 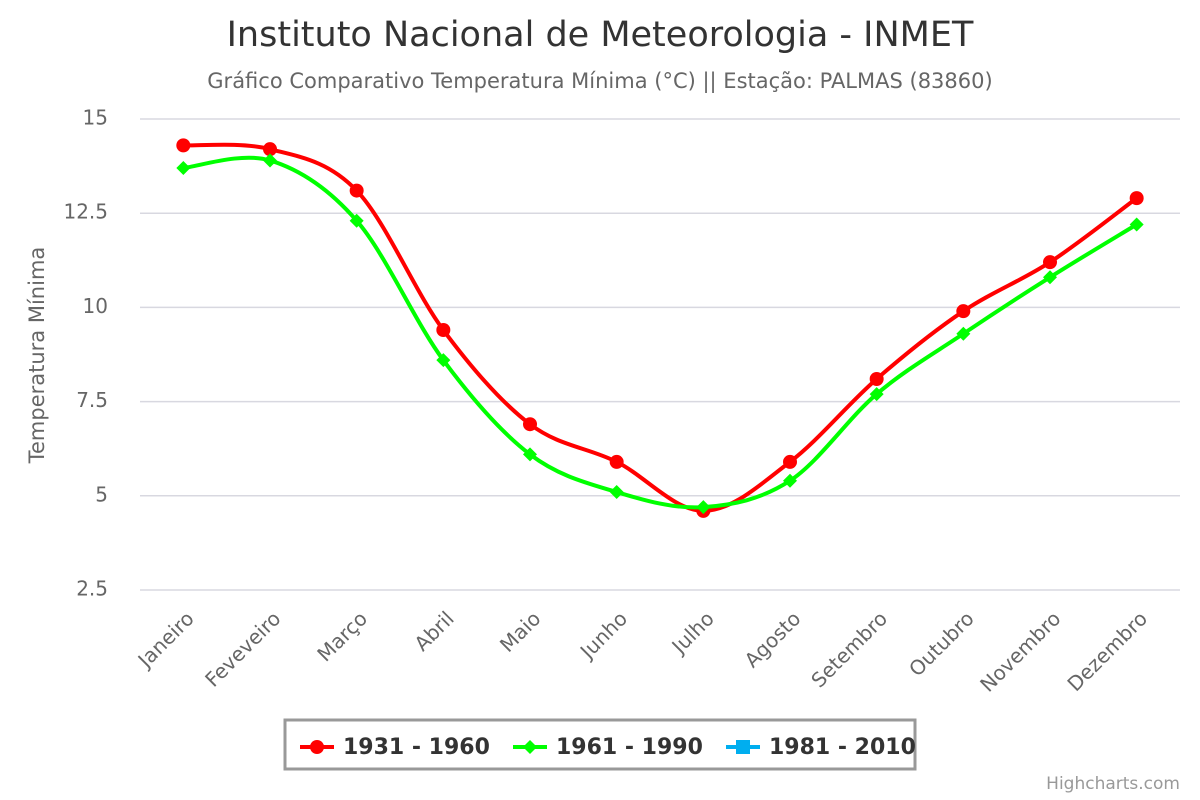 What do you see at coordinates (101, 494) in the screenshot?
I see `y-tick-label: 5` at bounding box center [101, 494].